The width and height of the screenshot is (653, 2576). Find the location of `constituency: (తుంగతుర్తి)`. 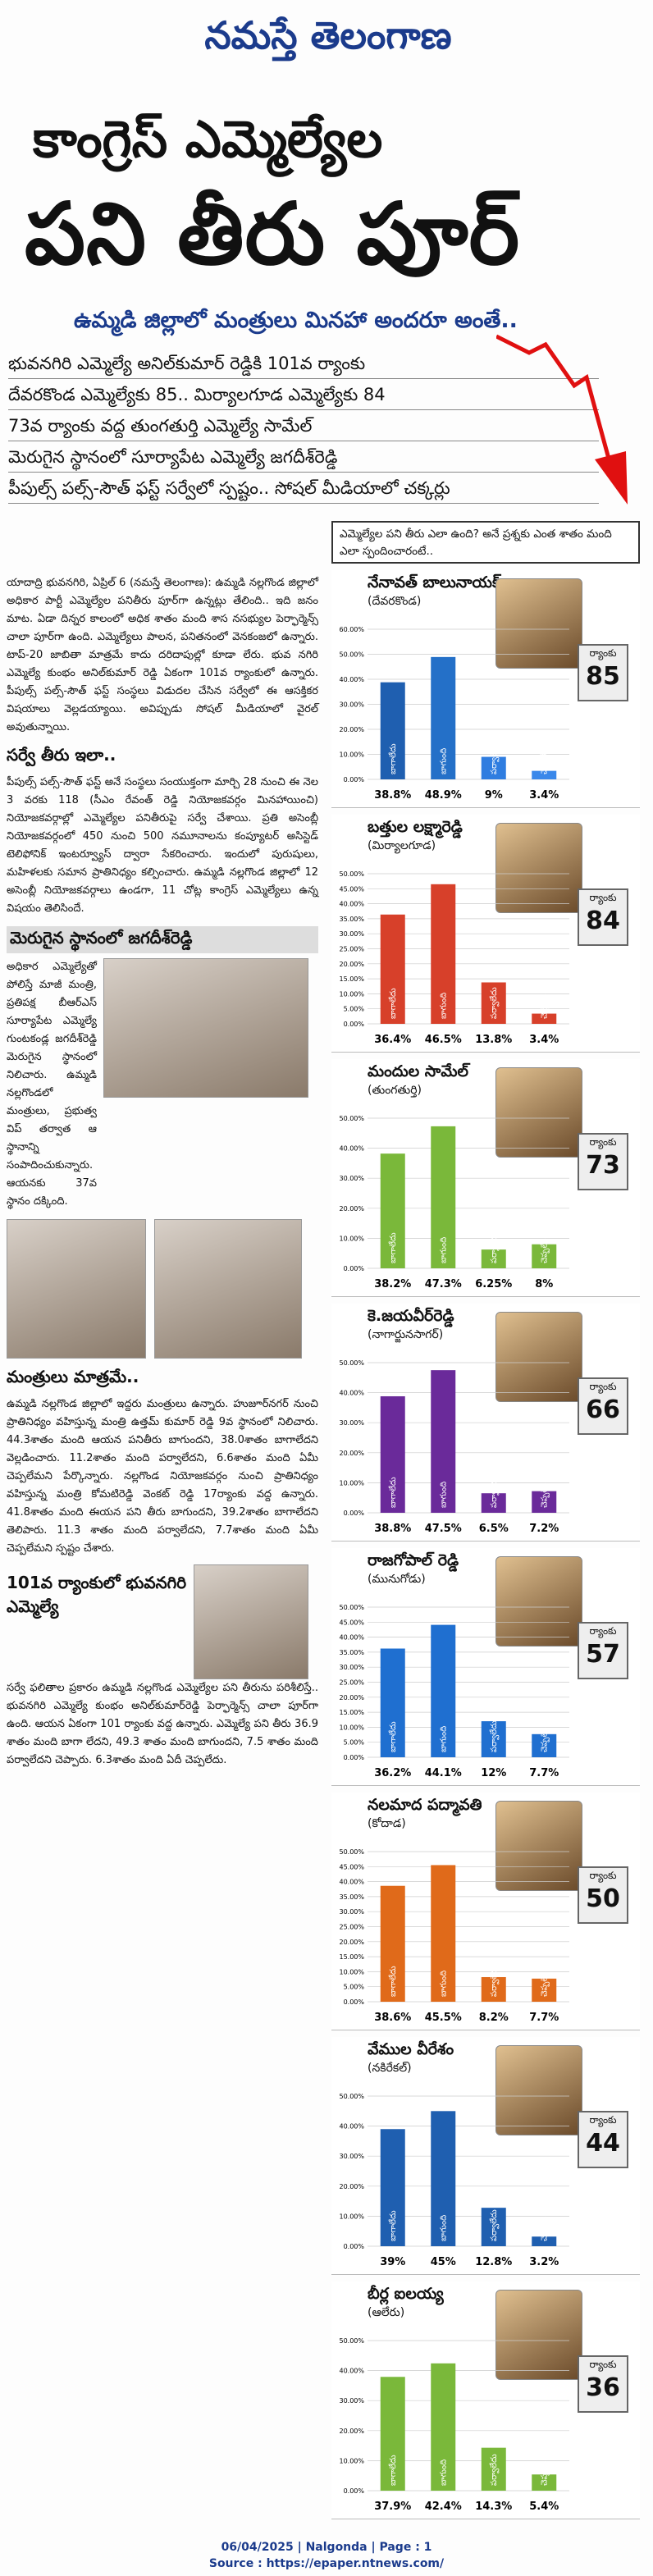

constituency: (తుంగతుర్తి) is located at coordinates (395, 1091).